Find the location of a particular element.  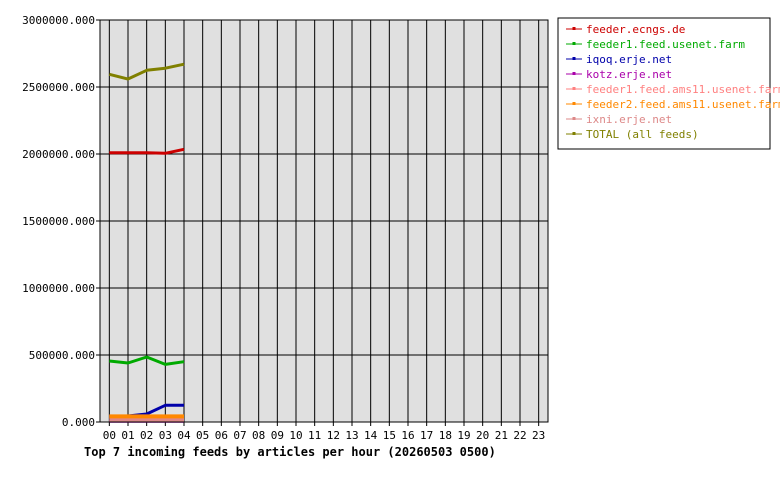

legend-label: kotz.erje.net is located at coordinates (629, 74).